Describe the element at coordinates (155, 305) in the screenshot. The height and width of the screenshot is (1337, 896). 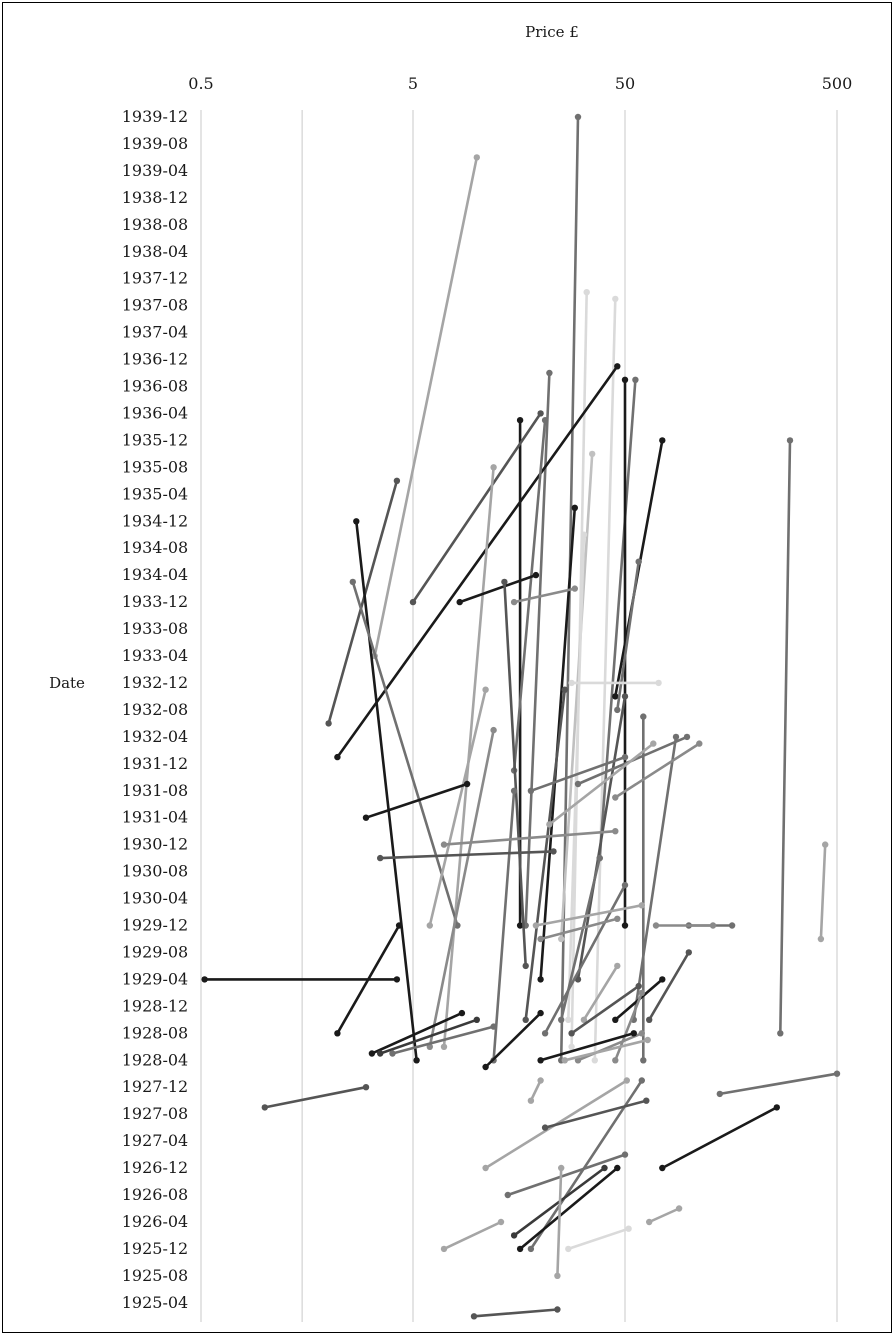
I see `y-tick-label: 1937-08` at that location.